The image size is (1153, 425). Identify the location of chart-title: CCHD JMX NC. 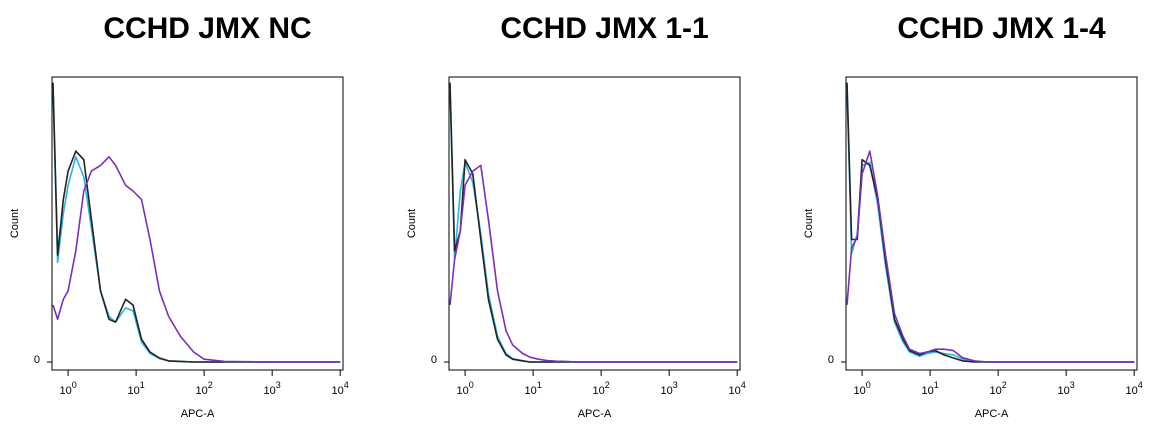
(207, 28).